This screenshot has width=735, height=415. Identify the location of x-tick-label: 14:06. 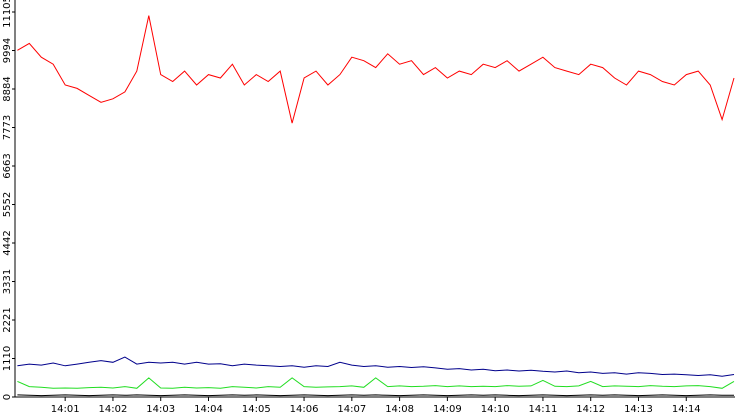
(304, 409).